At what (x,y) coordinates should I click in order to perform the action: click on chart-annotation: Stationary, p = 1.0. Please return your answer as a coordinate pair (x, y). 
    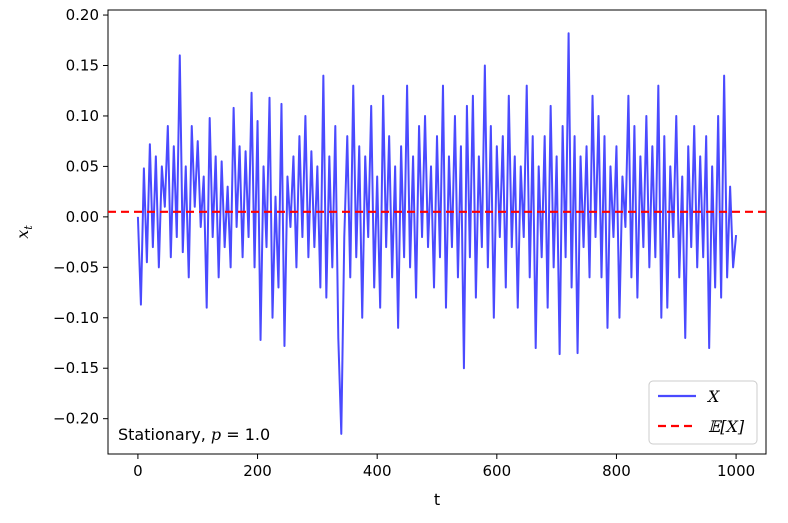
    Looking at the image, I should click on (194, 434).